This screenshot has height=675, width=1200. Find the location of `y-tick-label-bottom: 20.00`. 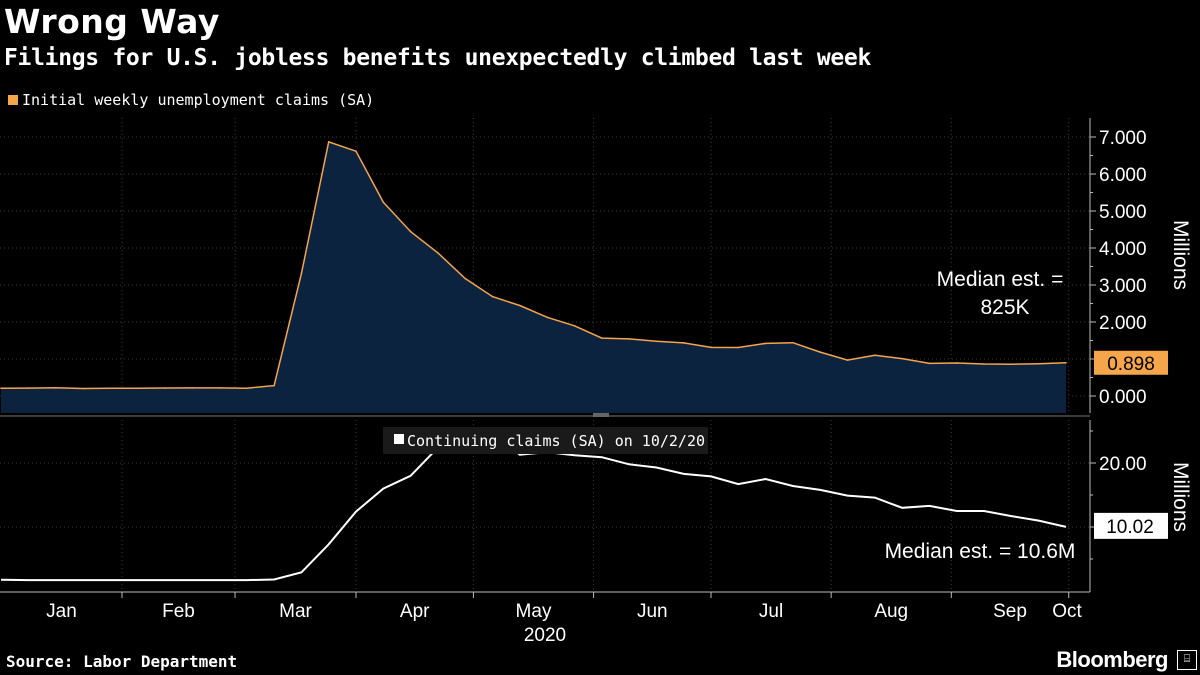

y-tick-label-bottom: 20.00 is located at coordinates (1123, 464).